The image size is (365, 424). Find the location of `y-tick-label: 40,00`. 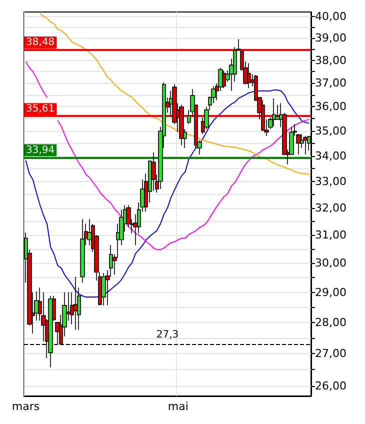

y-tick-label: 40,00 is located at coordinates (330, 16).